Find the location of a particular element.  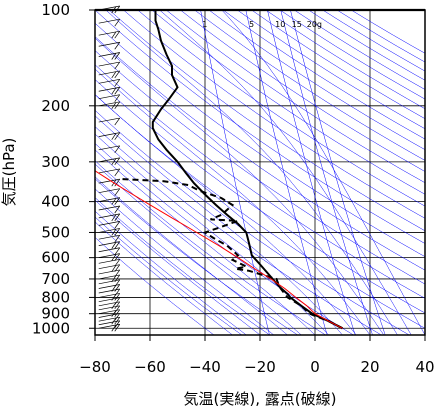

y-tick-label: 300 is located at coordinates (55, 162).